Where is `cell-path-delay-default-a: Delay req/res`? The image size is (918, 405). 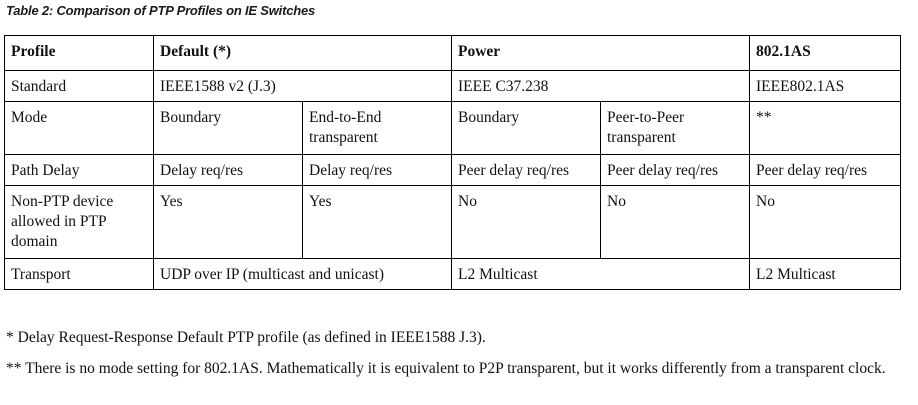
cell-path-delay-default-a: Delay req/res is located at coordinates (228, 170).